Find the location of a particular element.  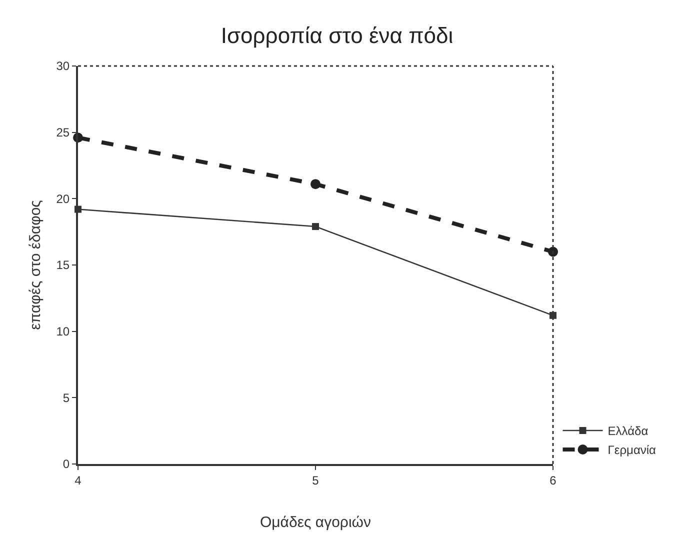

chart-title: Ισορροπία στο ένα πόδι is located at coordinates (337, 35).